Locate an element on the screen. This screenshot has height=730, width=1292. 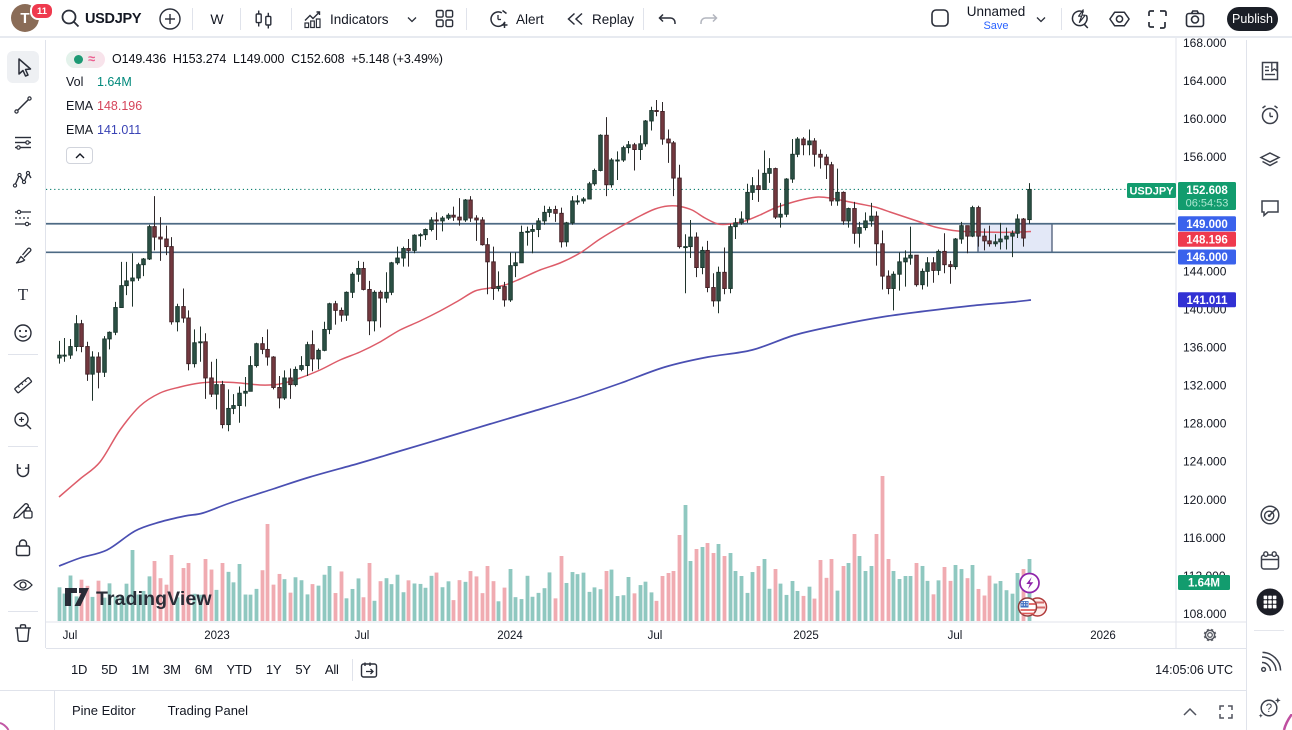
svg-text: 146.000 is located at coordinates (1207, 258).